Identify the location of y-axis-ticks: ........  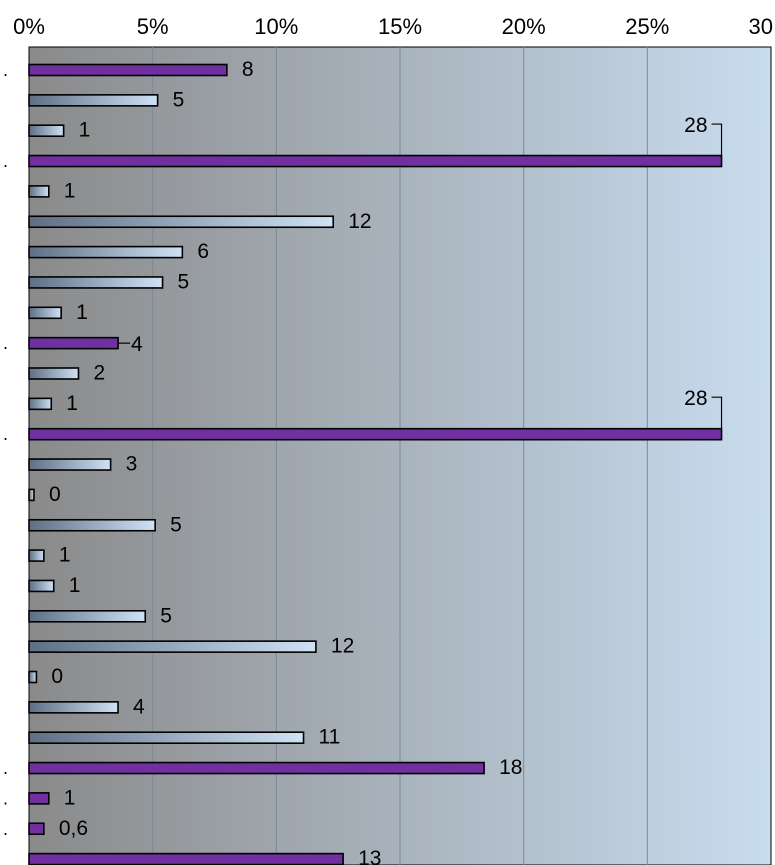
(5, 449).